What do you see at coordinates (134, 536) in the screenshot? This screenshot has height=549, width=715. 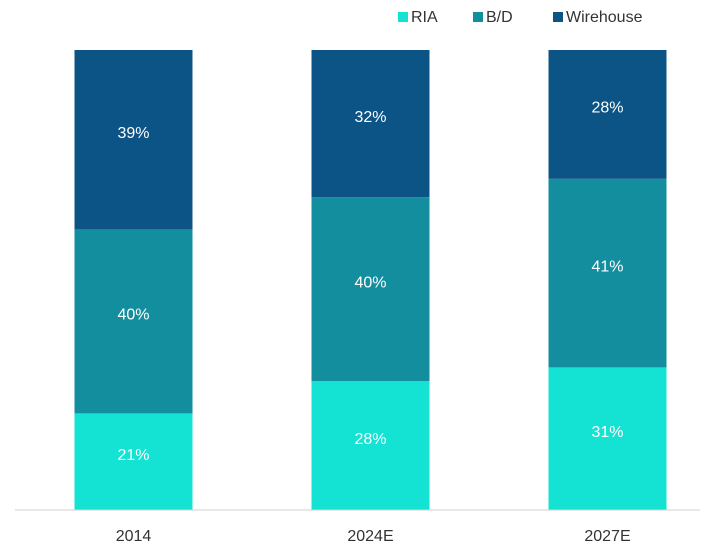 I see `x-tick-label: 2014` at bounding box center [134, 536].